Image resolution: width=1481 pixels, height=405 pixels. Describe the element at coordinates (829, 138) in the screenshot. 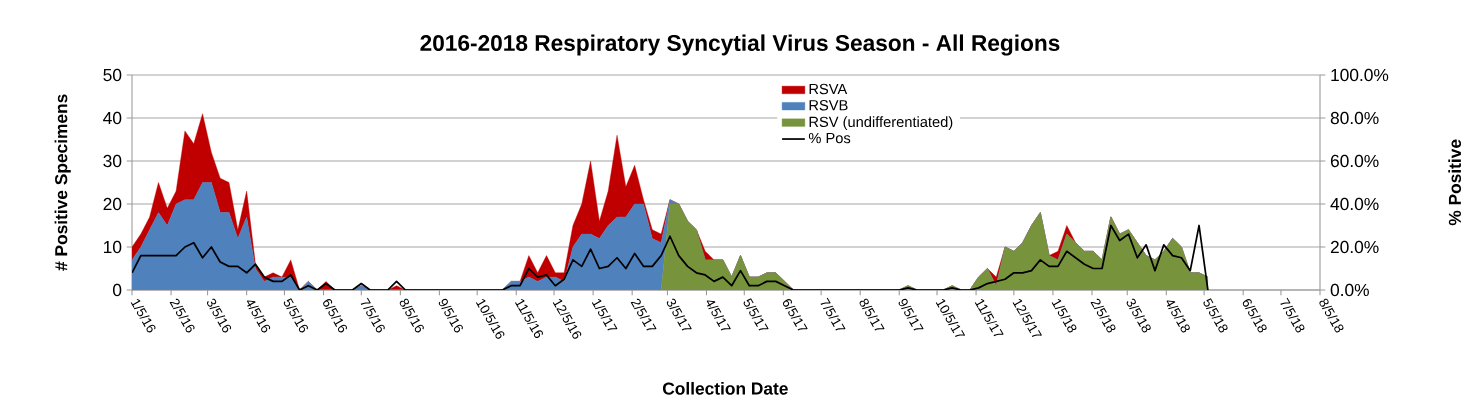

I see `legend-label: % Pos` at that location.